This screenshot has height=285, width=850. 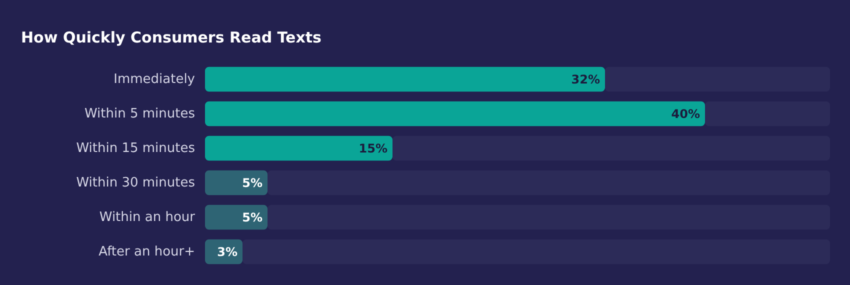 What do you see at coordinates (136, 148) in the screenshot?
I see `y-tick-label: Within 15 minutes` at bounding box center [136, 148].